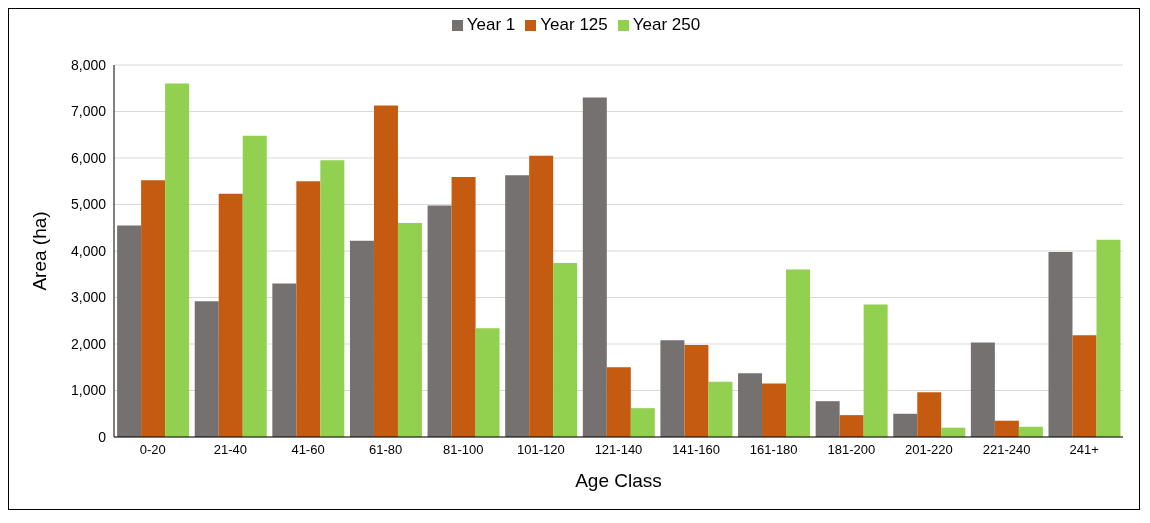 The width and height of the screenshot is (1150, 523). What do you see at coordinates (1084, 450) in the screenshot?
I see `x-tick-label: 241+` at bounding box center [1084, 450].